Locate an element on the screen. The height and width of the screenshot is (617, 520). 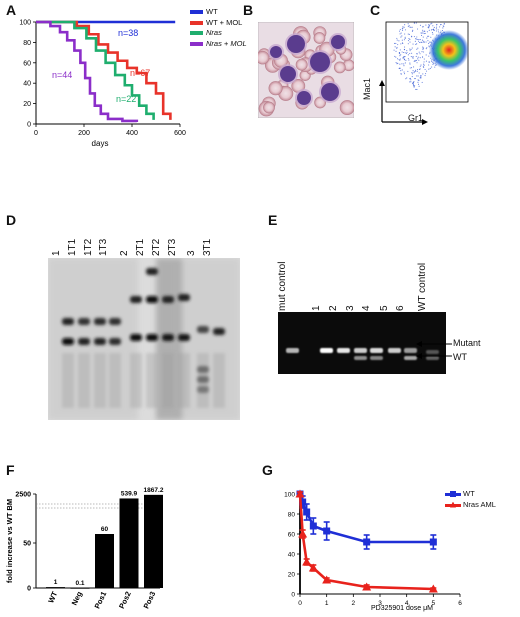
panel-g-x-tick-label: 2 is located at coordinates (354, 603).